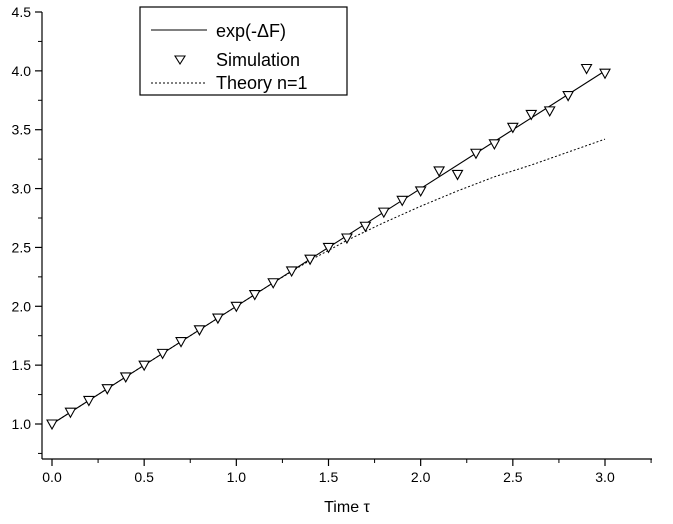 Image resolution: width=673 pixels, height=524 pixels. Describe the element at coordinates (52, 477) in the screenshot. I see `x-tick-label: 0.0` at that location.